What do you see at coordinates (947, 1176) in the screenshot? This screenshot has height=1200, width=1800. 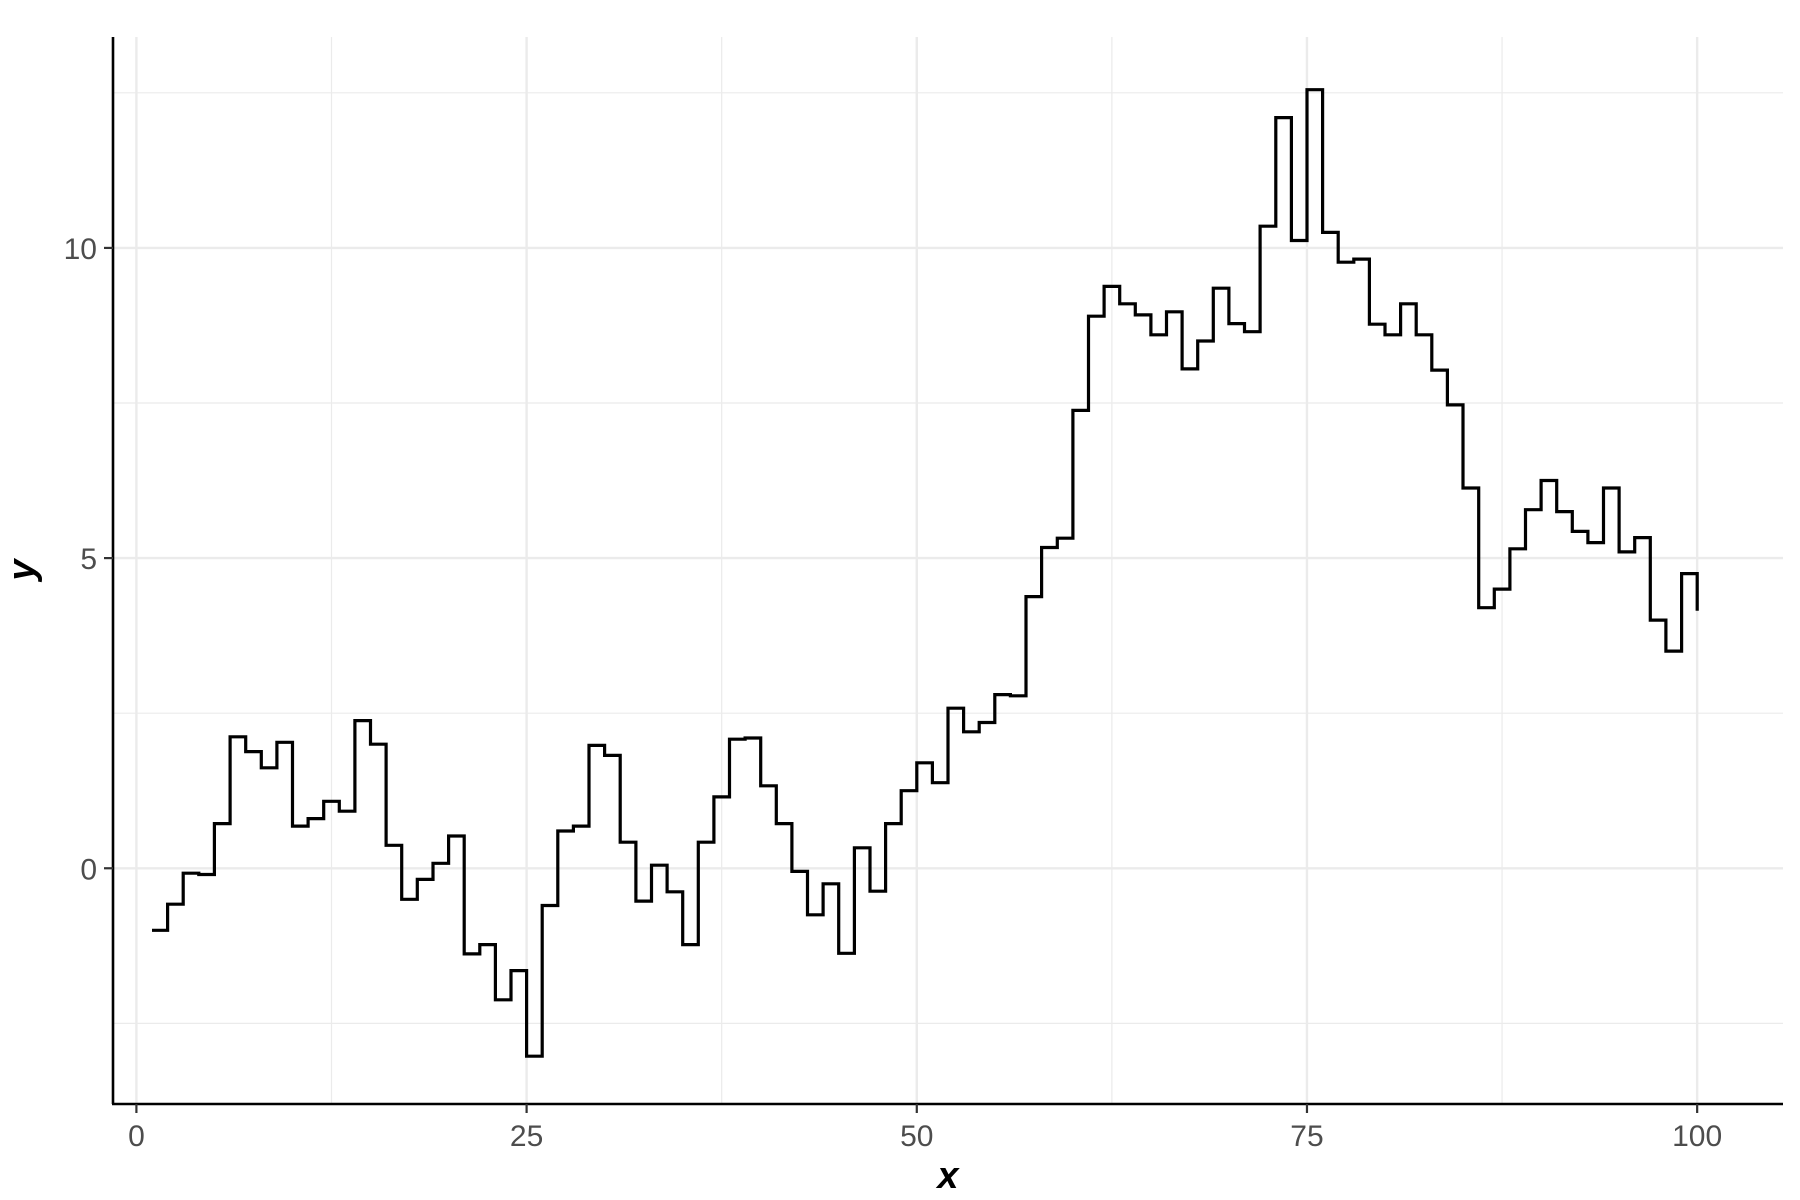 I see `x-axis-title: x` at bounding box center [947, 1176].